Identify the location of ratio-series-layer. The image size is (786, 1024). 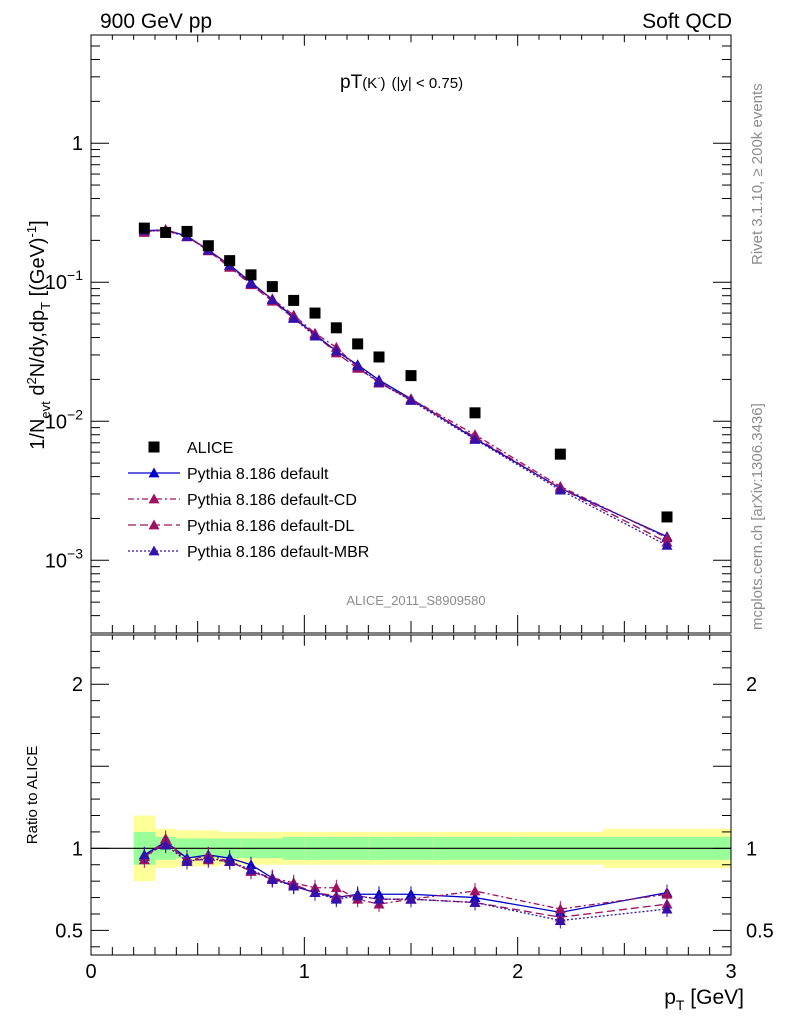
(405, 879).